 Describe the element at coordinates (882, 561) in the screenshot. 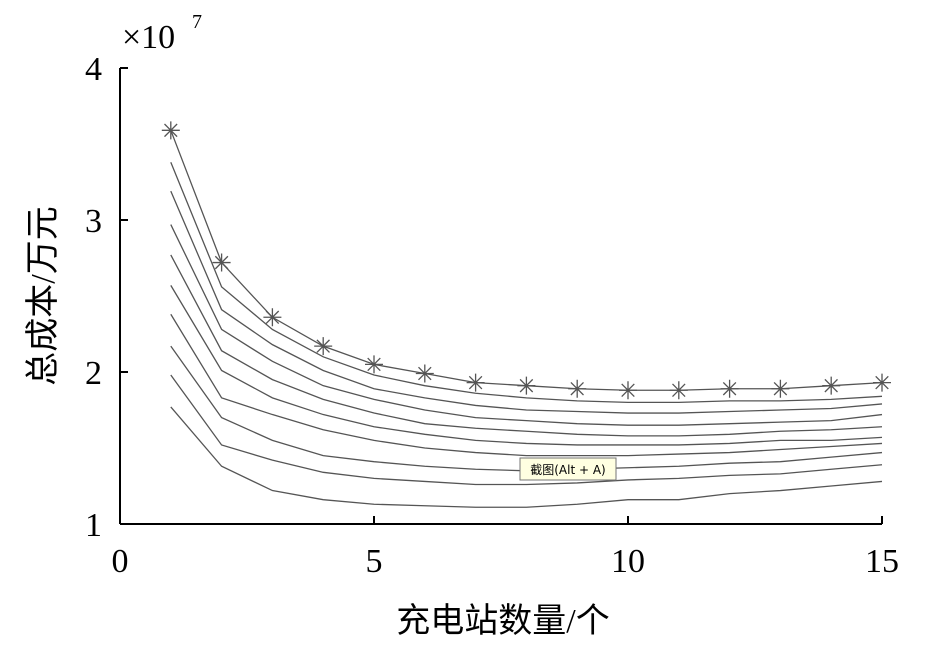

I see `x-tick-label: 15` at that location.